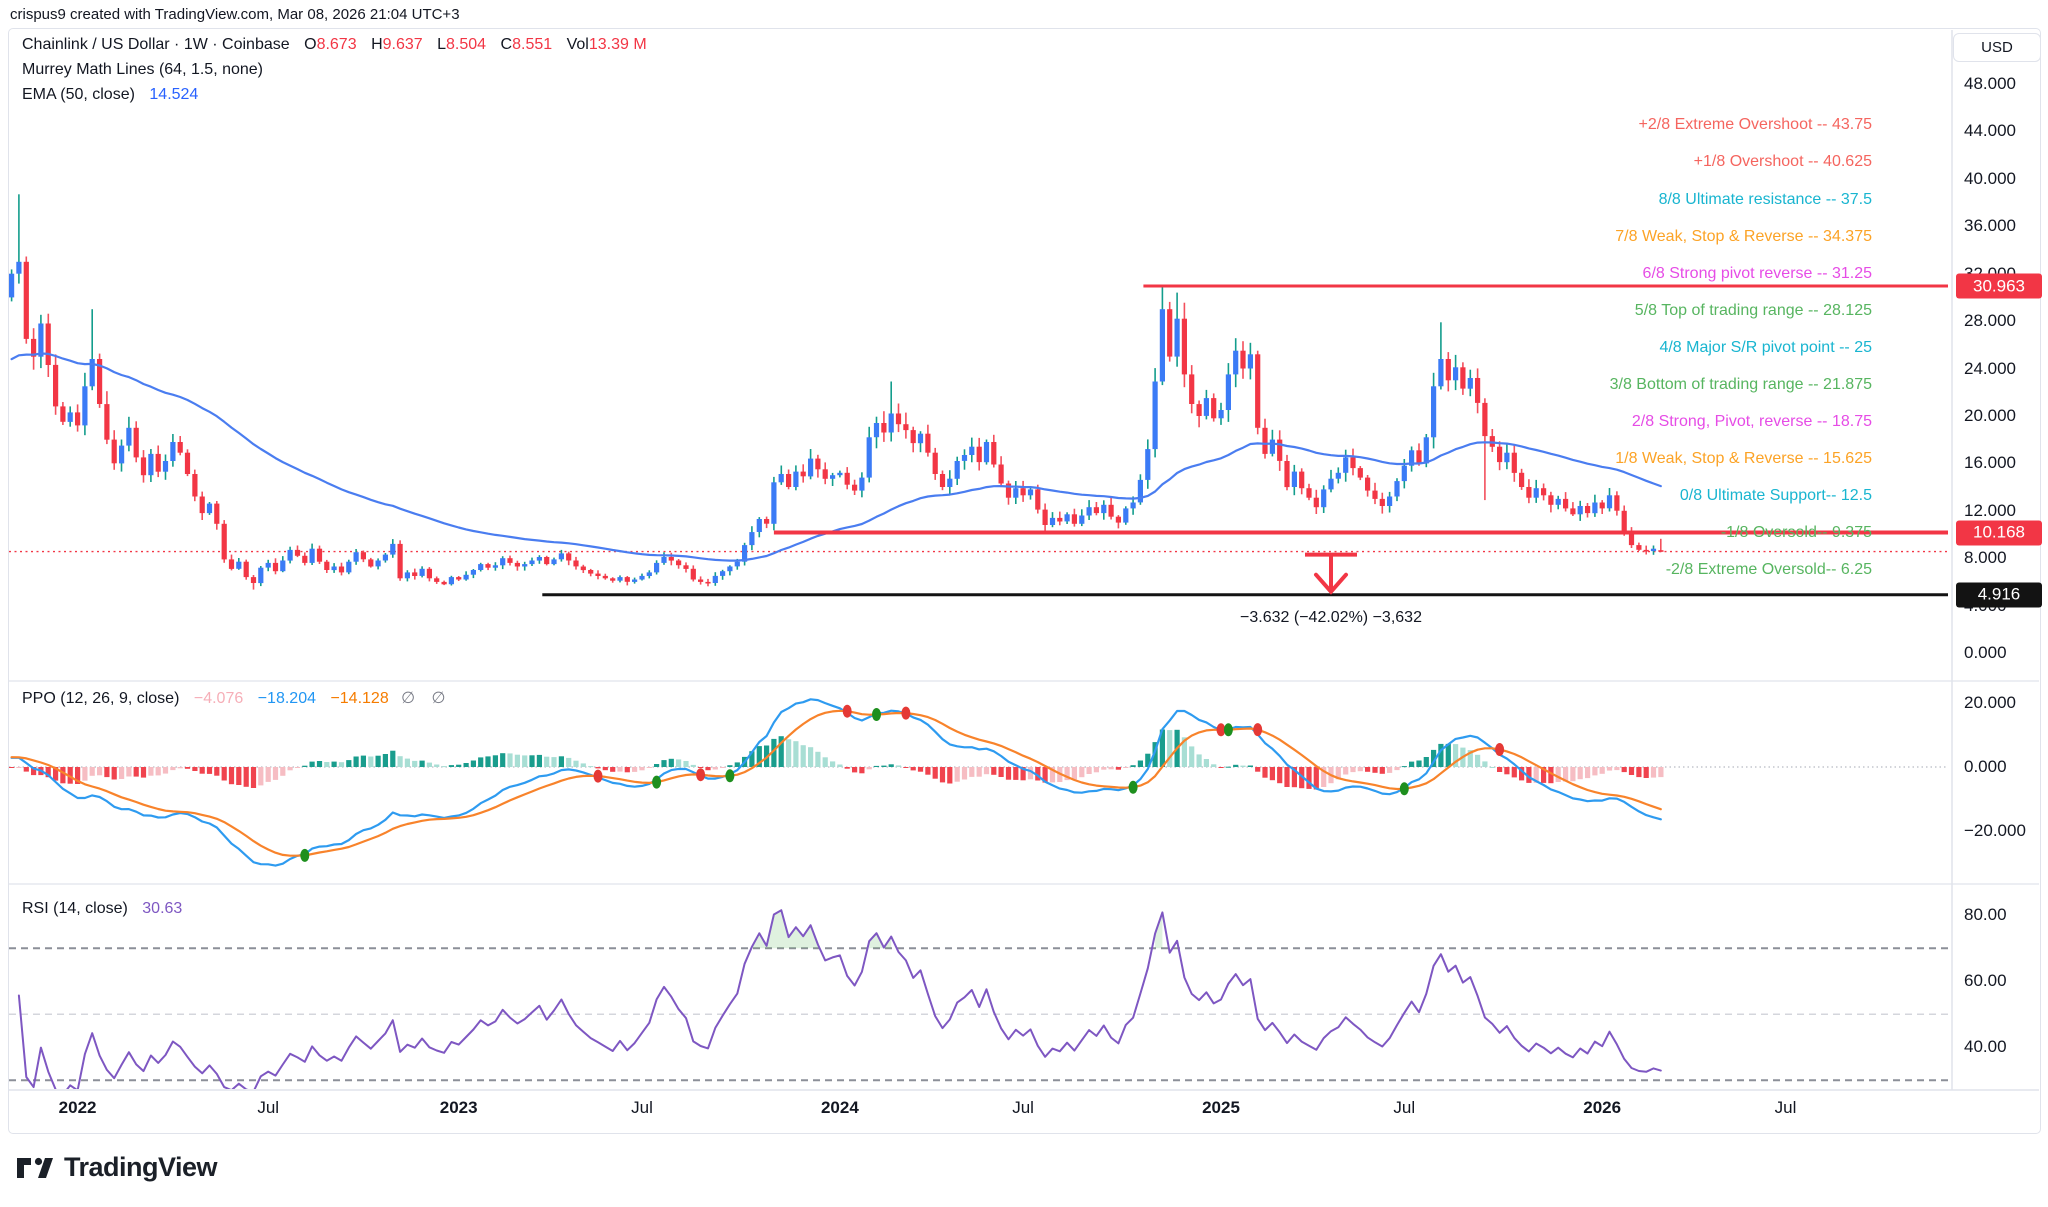  Describe the element at coordinates (101, 698) in the screenshot. I see `ppo-label: PPO (12, 26, 9, close)` at that location.